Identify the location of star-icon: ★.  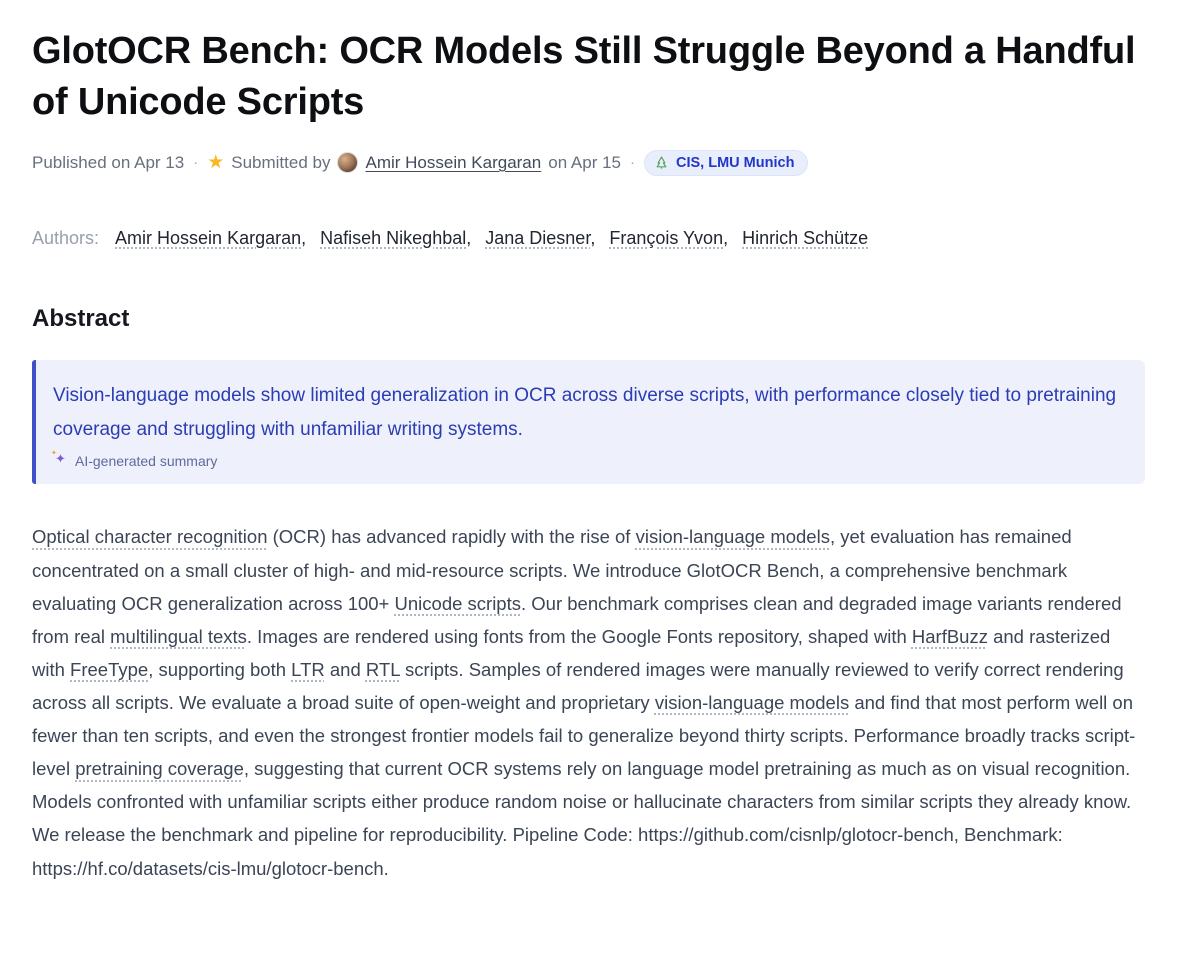
(216, 163).